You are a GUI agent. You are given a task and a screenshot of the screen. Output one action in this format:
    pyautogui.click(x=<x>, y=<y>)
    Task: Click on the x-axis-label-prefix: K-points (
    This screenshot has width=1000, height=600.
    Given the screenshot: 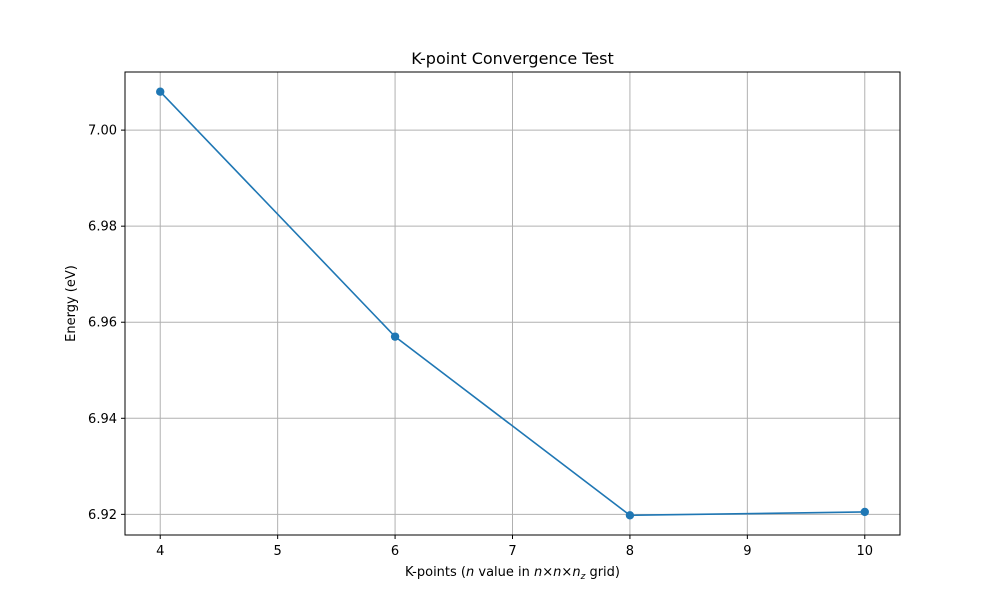 What is the action you would take?
    pyautogui.click(x=435, y=572)
    